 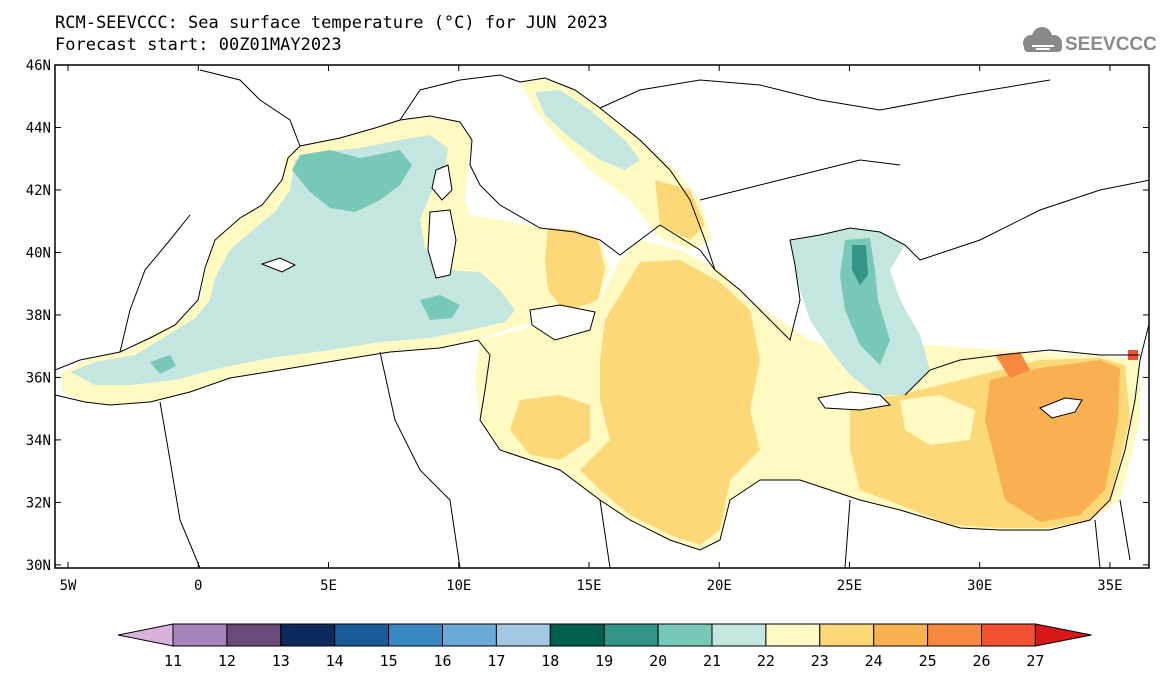 I want to click on lat-tick-label: 34N, so click(x=38, y=441).